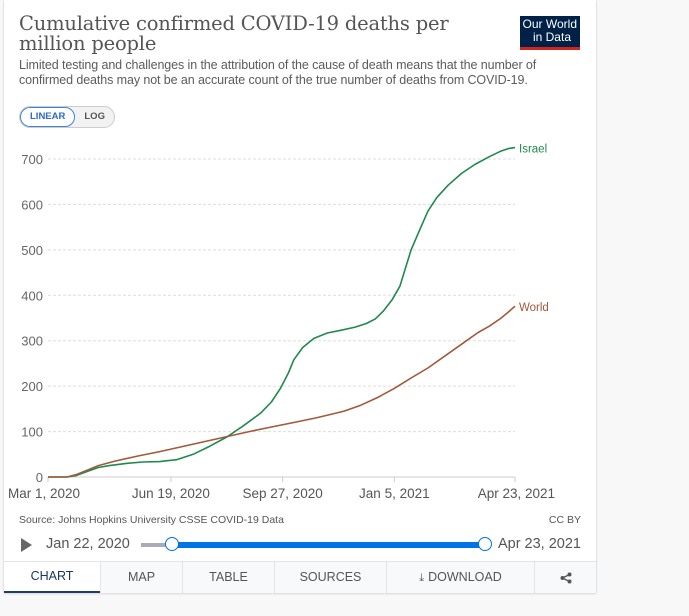 This screenshot has width=689, height=616. What do you see at coordinates (330, 577) in the screenshot?
I see `tab-sources: SOURCES` at bounding box center [330, 577].